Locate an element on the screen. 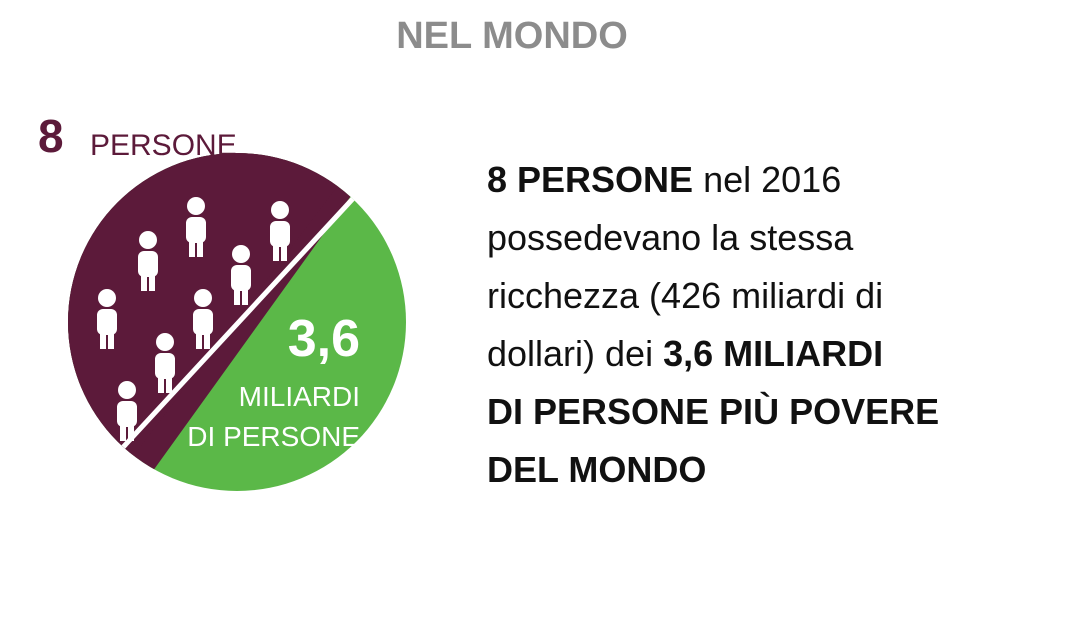 This screenshot has height=634, width=1089. text-line: 8 PERSONE nel 2016 is located at coordinates (664, 179).